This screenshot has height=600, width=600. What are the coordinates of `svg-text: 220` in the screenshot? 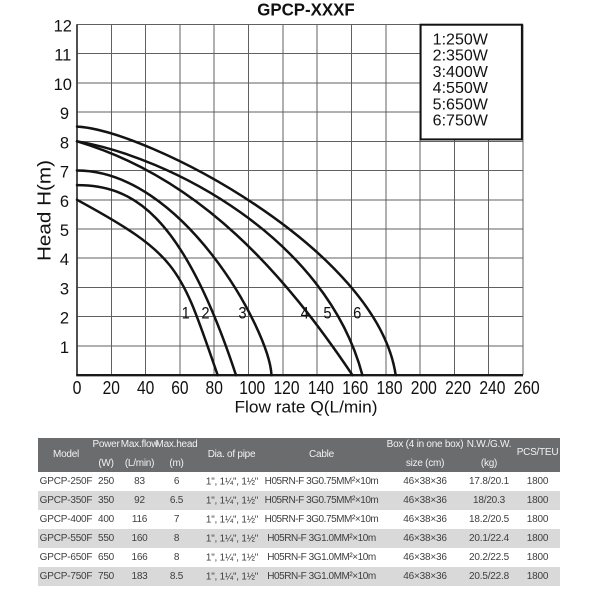 It's located at (458, 387).